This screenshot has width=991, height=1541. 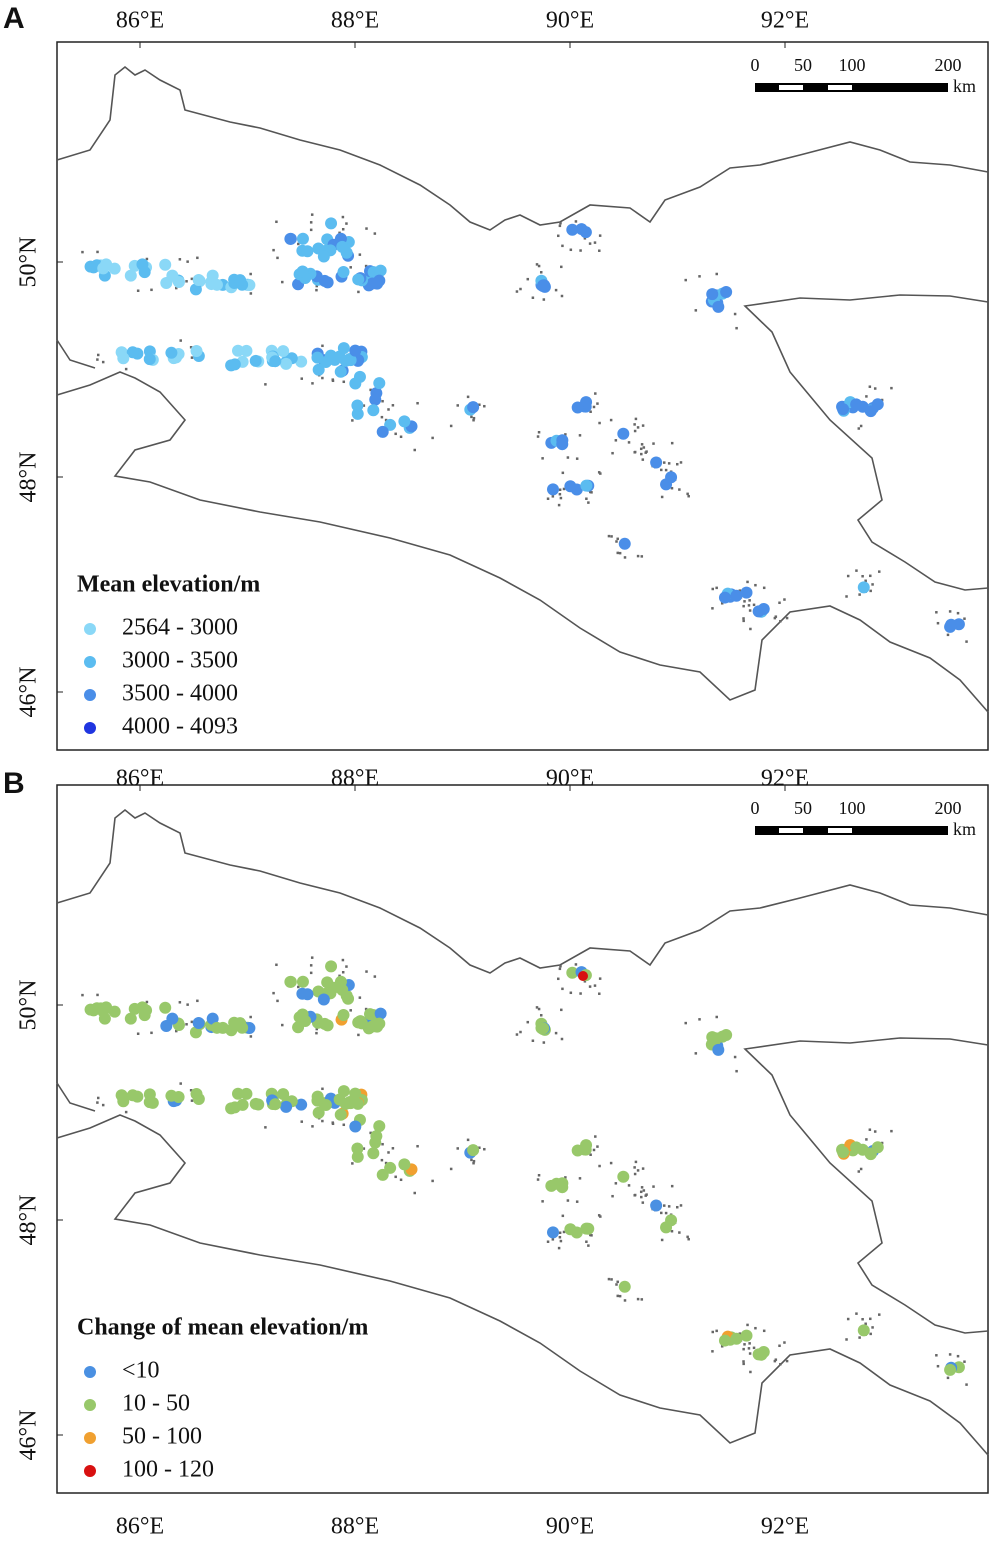 I want to click on y-tick-label: 46°N, so click(x=29, y=692).